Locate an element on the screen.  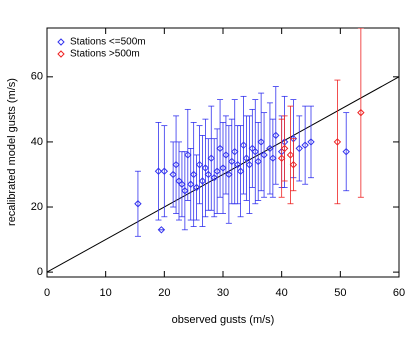
x-tick-label: 60 is located at coordinates (399, 293).